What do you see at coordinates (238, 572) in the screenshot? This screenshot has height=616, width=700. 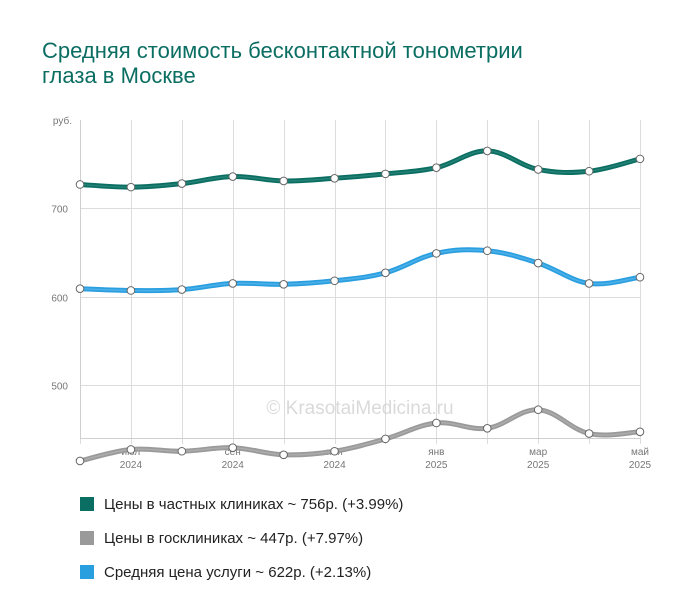 I see `legend-label-average: Средняя цена услуги ~ 622р. (+2.13%)` at bounding box center [238, 572].